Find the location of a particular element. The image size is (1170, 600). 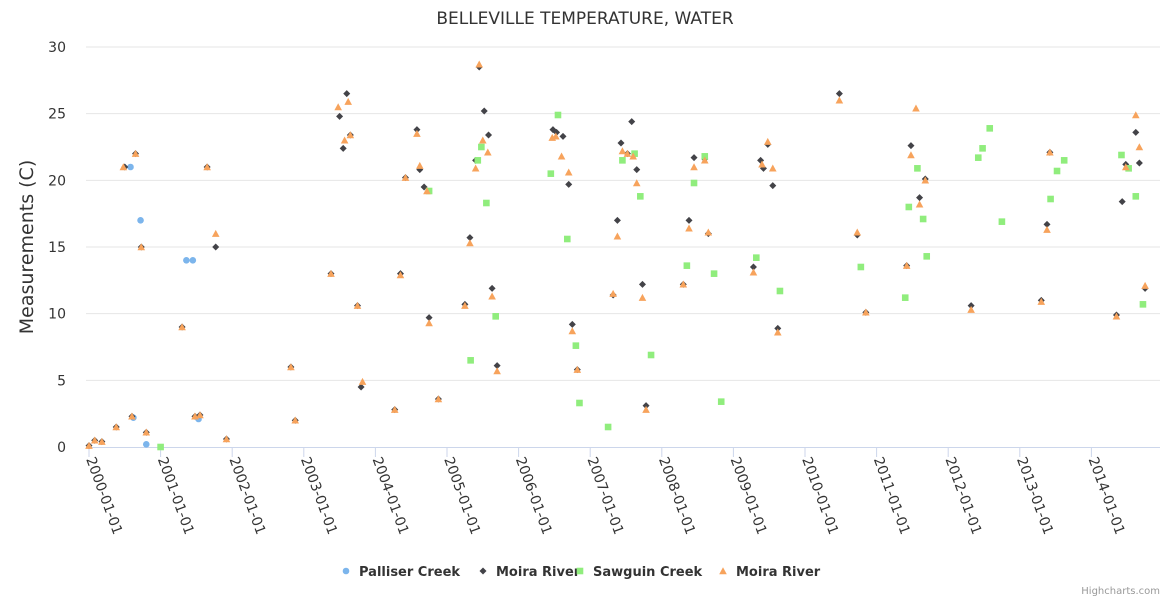

legend-square-icon is located at coordinates (580, 571).